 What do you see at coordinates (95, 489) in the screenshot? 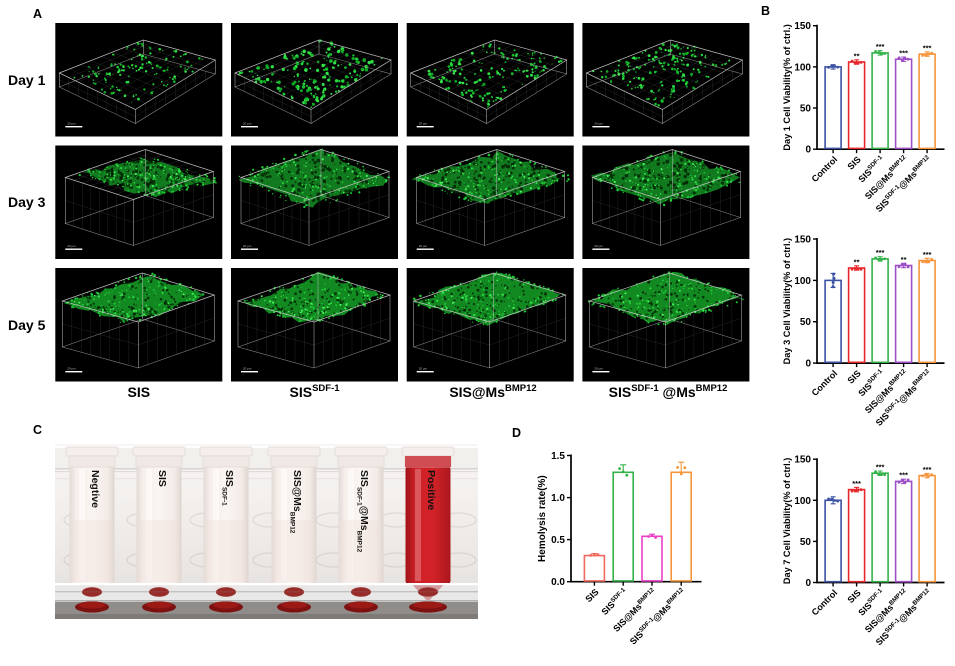
I see `svg-text: Negtive` at bounding box center [95, 489].